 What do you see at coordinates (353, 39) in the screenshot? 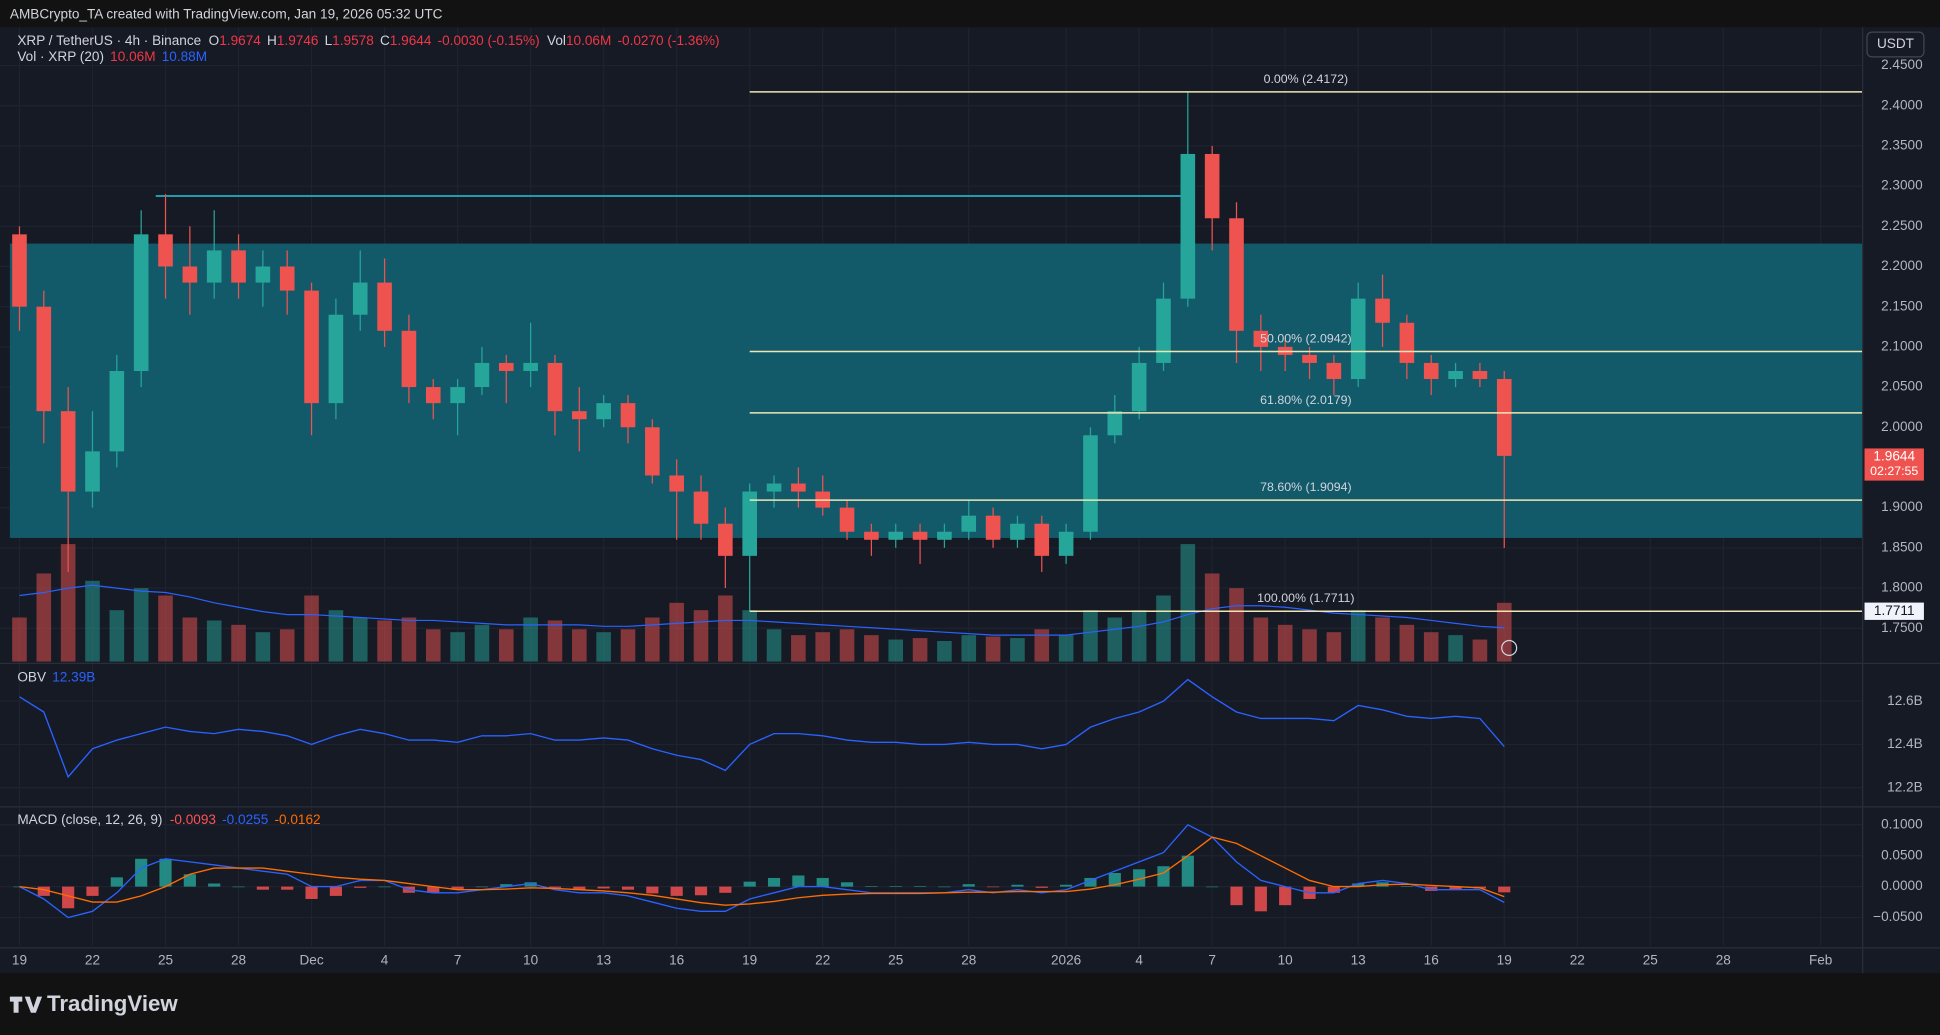
I see `ohlc-value: 1.9578` at bounding box center [353, 39].